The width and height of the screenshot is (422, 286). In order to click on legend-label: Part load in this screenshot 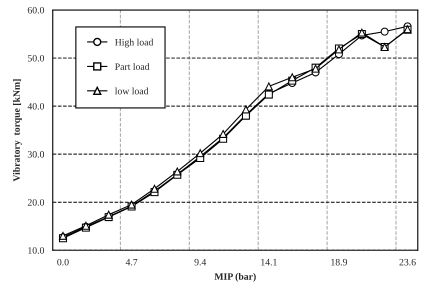, I will do `click(132, 66)`.